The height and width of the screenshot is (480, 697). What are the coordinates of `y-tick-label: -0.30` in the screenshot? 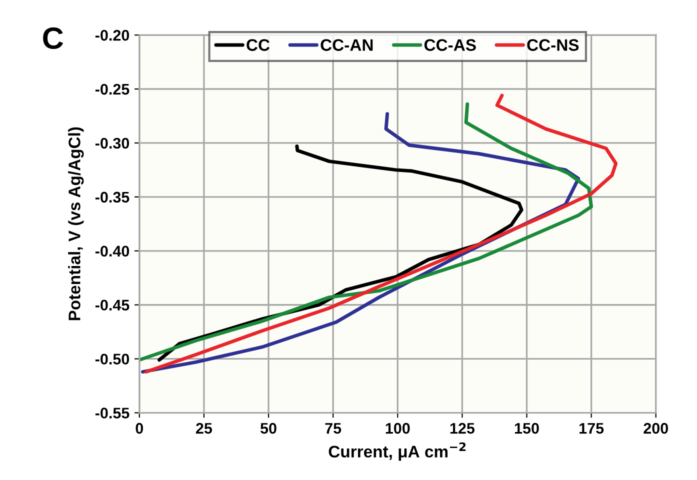 It's located at (112, 143).